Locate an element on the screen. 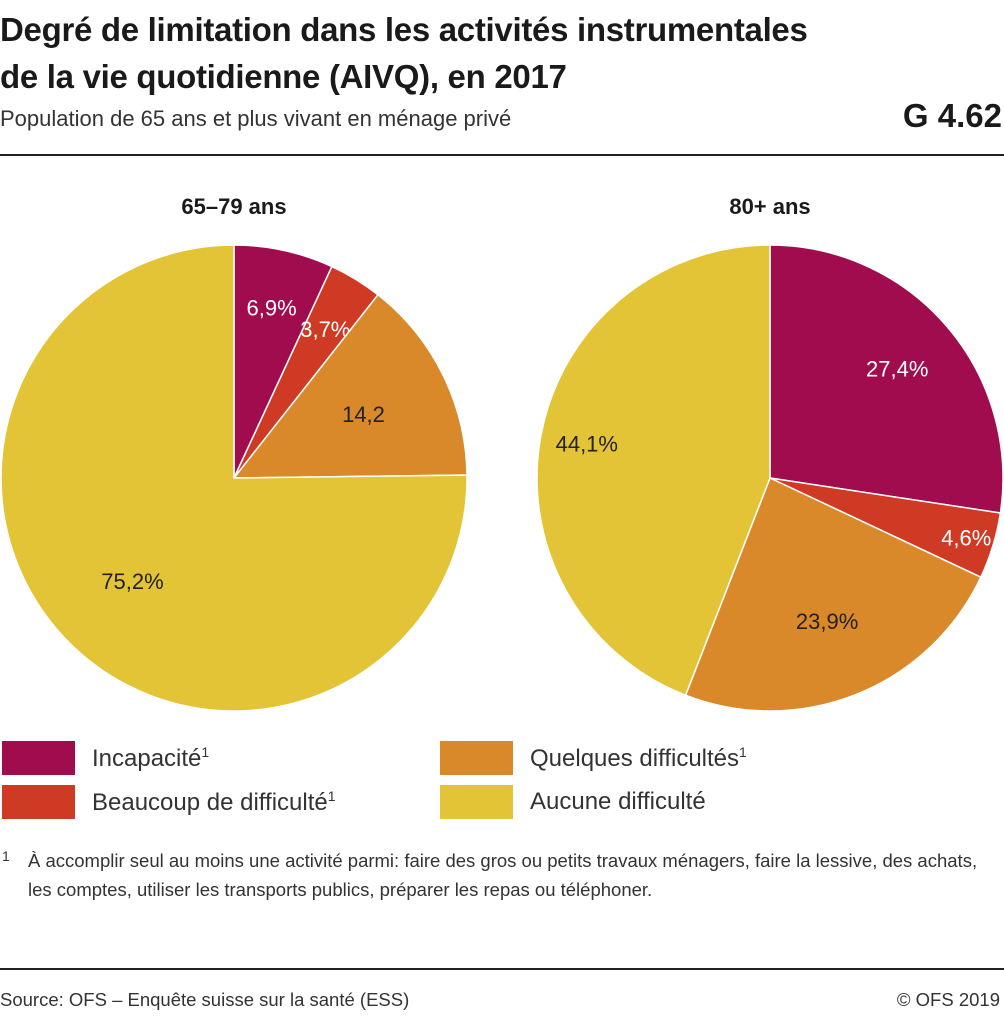 The height and width of the screenshot is (1017, 1004). footer-divider is located at coordinates (502, 969).